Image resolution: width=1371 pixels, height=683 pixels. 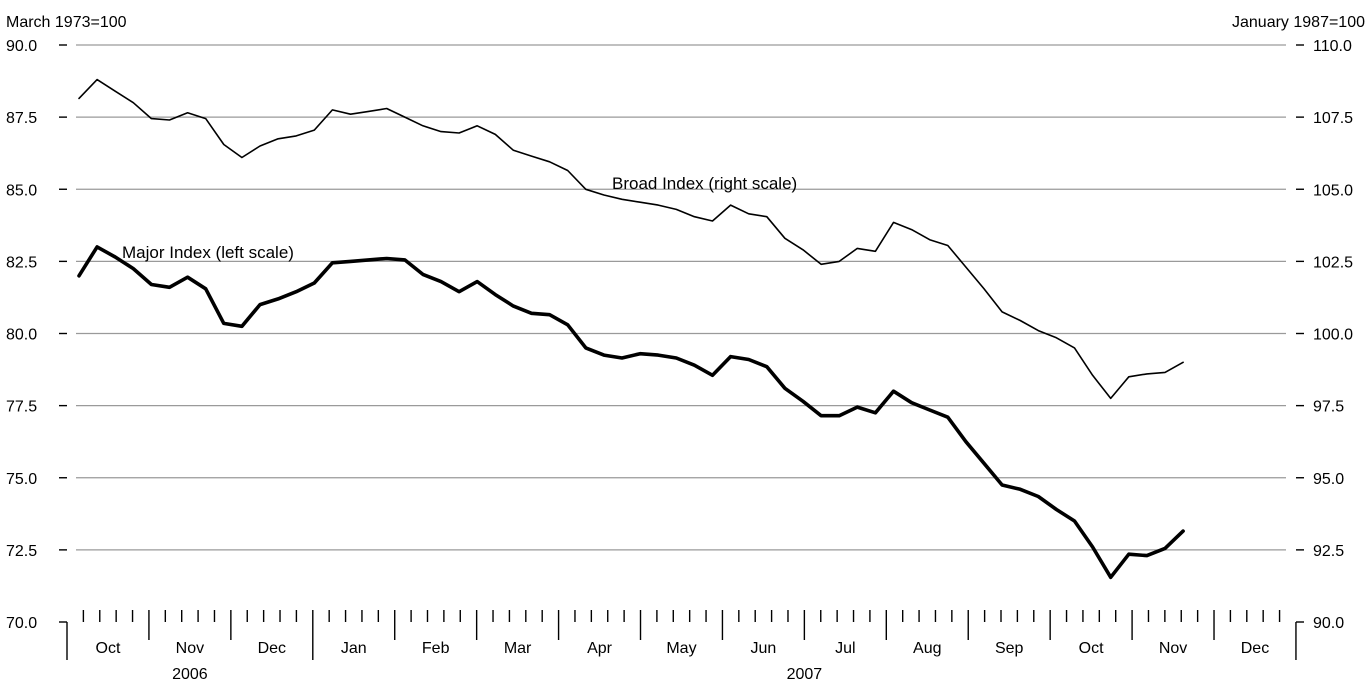 What do you see at coordinates (518, 648) in the screenshot?
I see `month-label: Mar` at bounding box center [518, 648].